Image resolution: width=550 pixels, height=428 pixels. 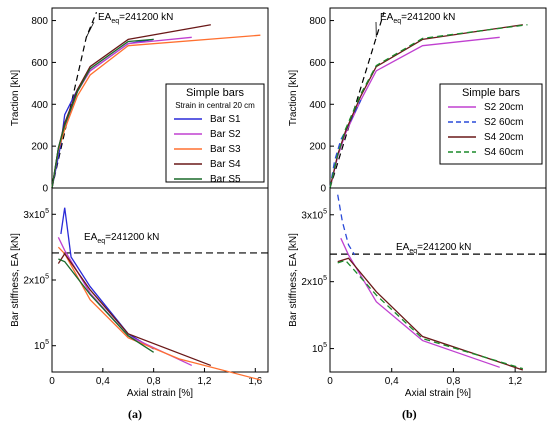 What do you see at coordinates (330, 381) in the screenshot?
I see `chart-4-xtick-label: 0` at bounding box center [330, 381].